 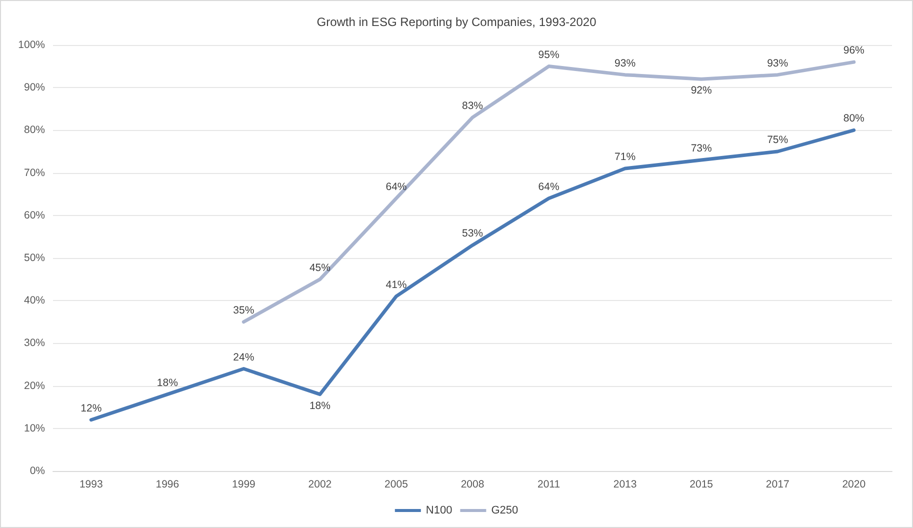 What do you see at coordinates (854, 484) in the screenshot?
I see `x-tick-label: 2020` at bounding box center [854, 484].